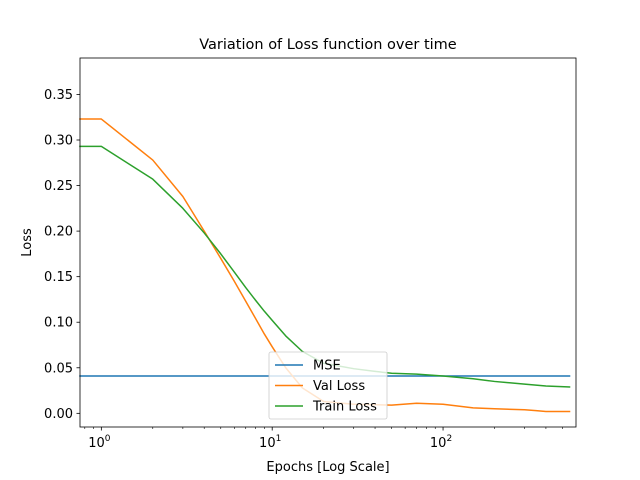 The width and height of the screenshot is (640, 480). I want to click on chart-title: Variation of Loss function over time, so click(328, 45).